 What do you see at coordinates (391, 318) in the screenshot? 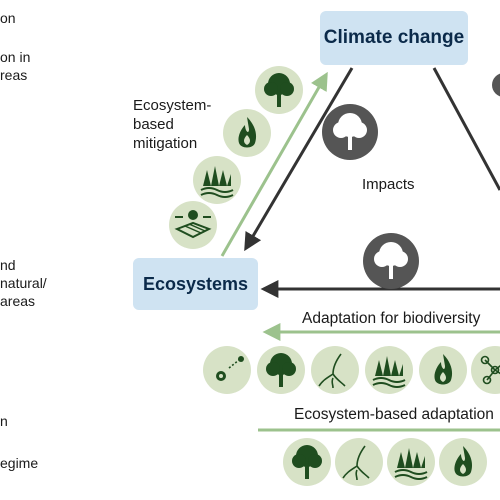
I see `adaptation-biodiversity-label: Adaptation for biodiversity` at bounding box center [391, 318].